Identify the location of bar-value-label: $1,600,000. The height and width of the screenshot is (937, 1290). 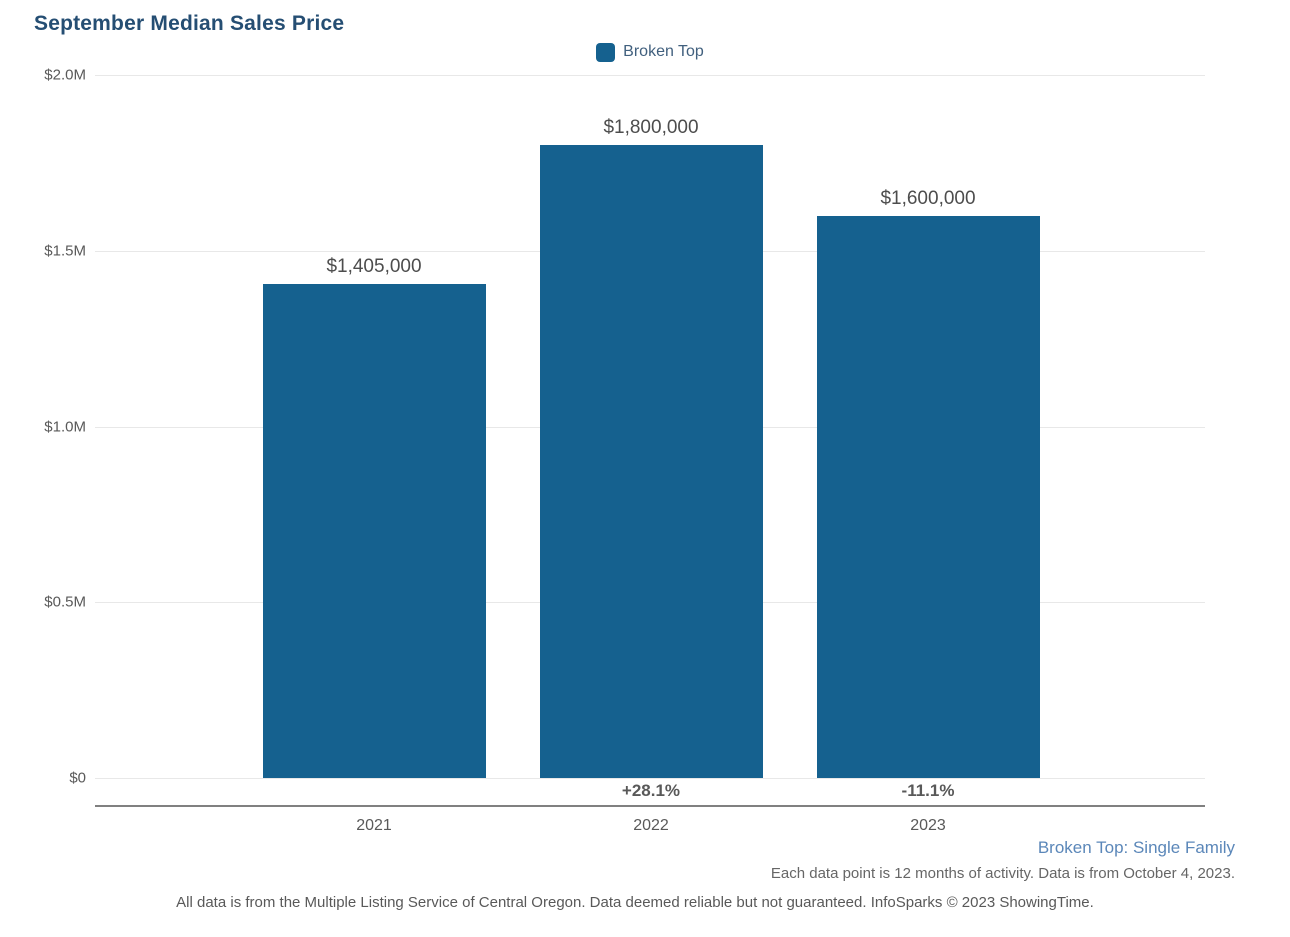
(928, 198).